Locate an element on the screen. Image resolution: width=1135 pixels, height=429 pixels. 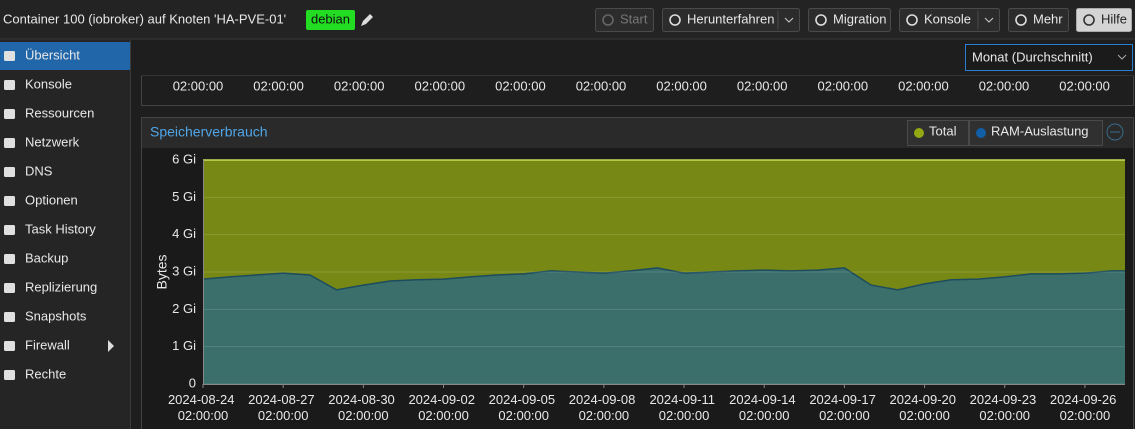
x-tick-label: 2024-09-02 02:00:00 is located at coordinates (443, 407).